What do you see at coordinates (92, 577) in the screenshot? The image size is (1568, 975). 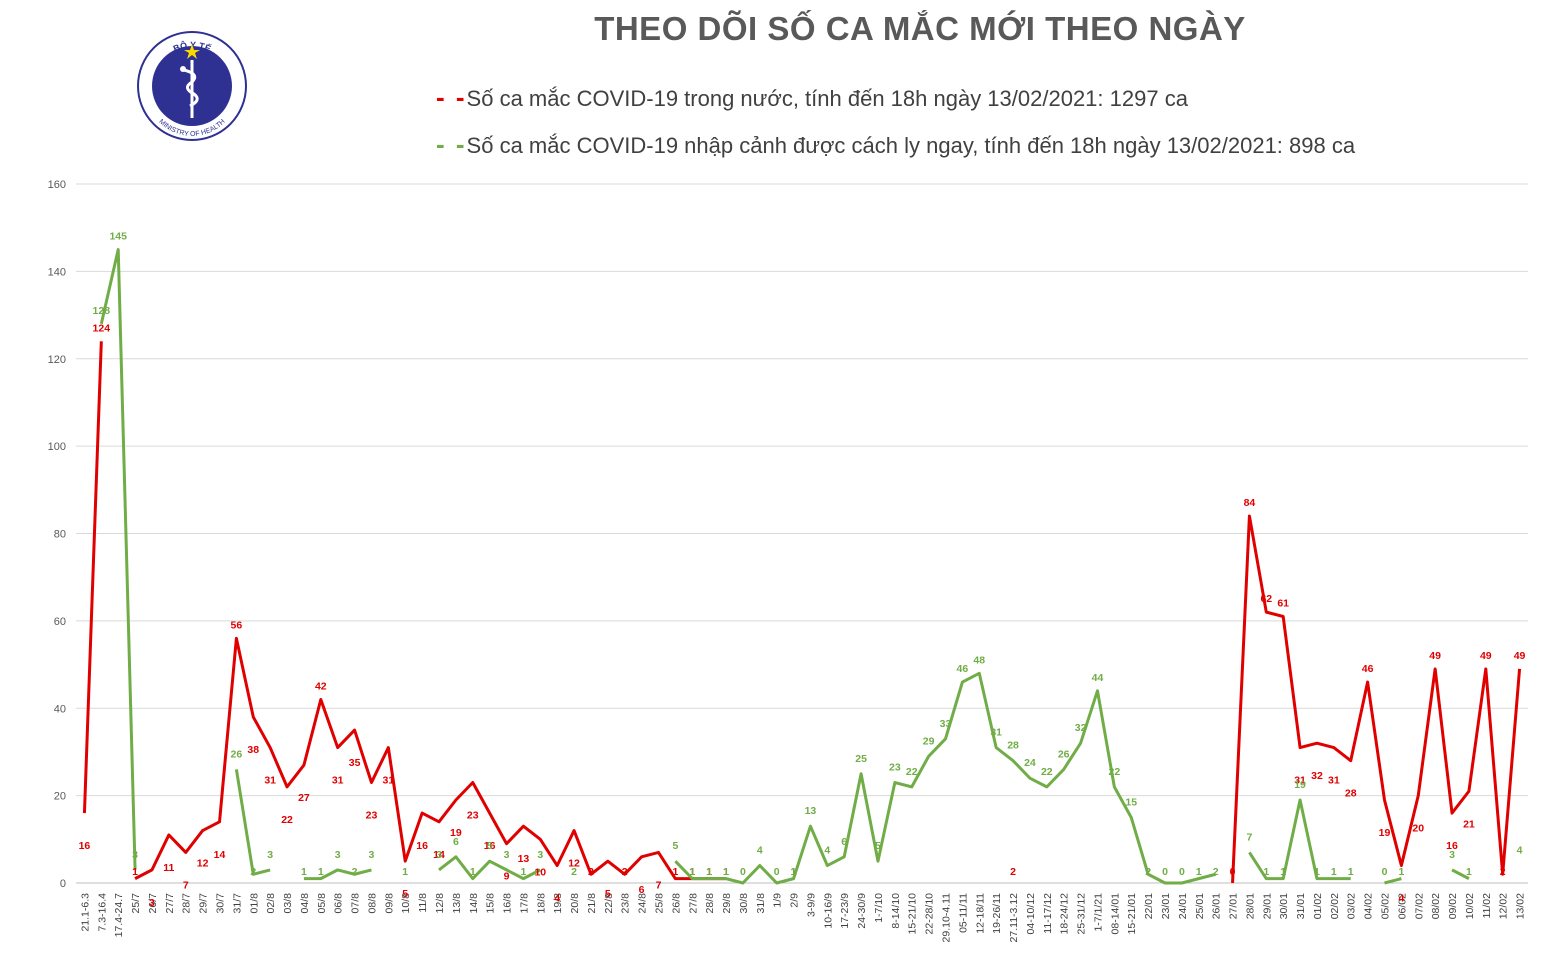 I see `domestic-series-line` at bounding box center [92, 577].